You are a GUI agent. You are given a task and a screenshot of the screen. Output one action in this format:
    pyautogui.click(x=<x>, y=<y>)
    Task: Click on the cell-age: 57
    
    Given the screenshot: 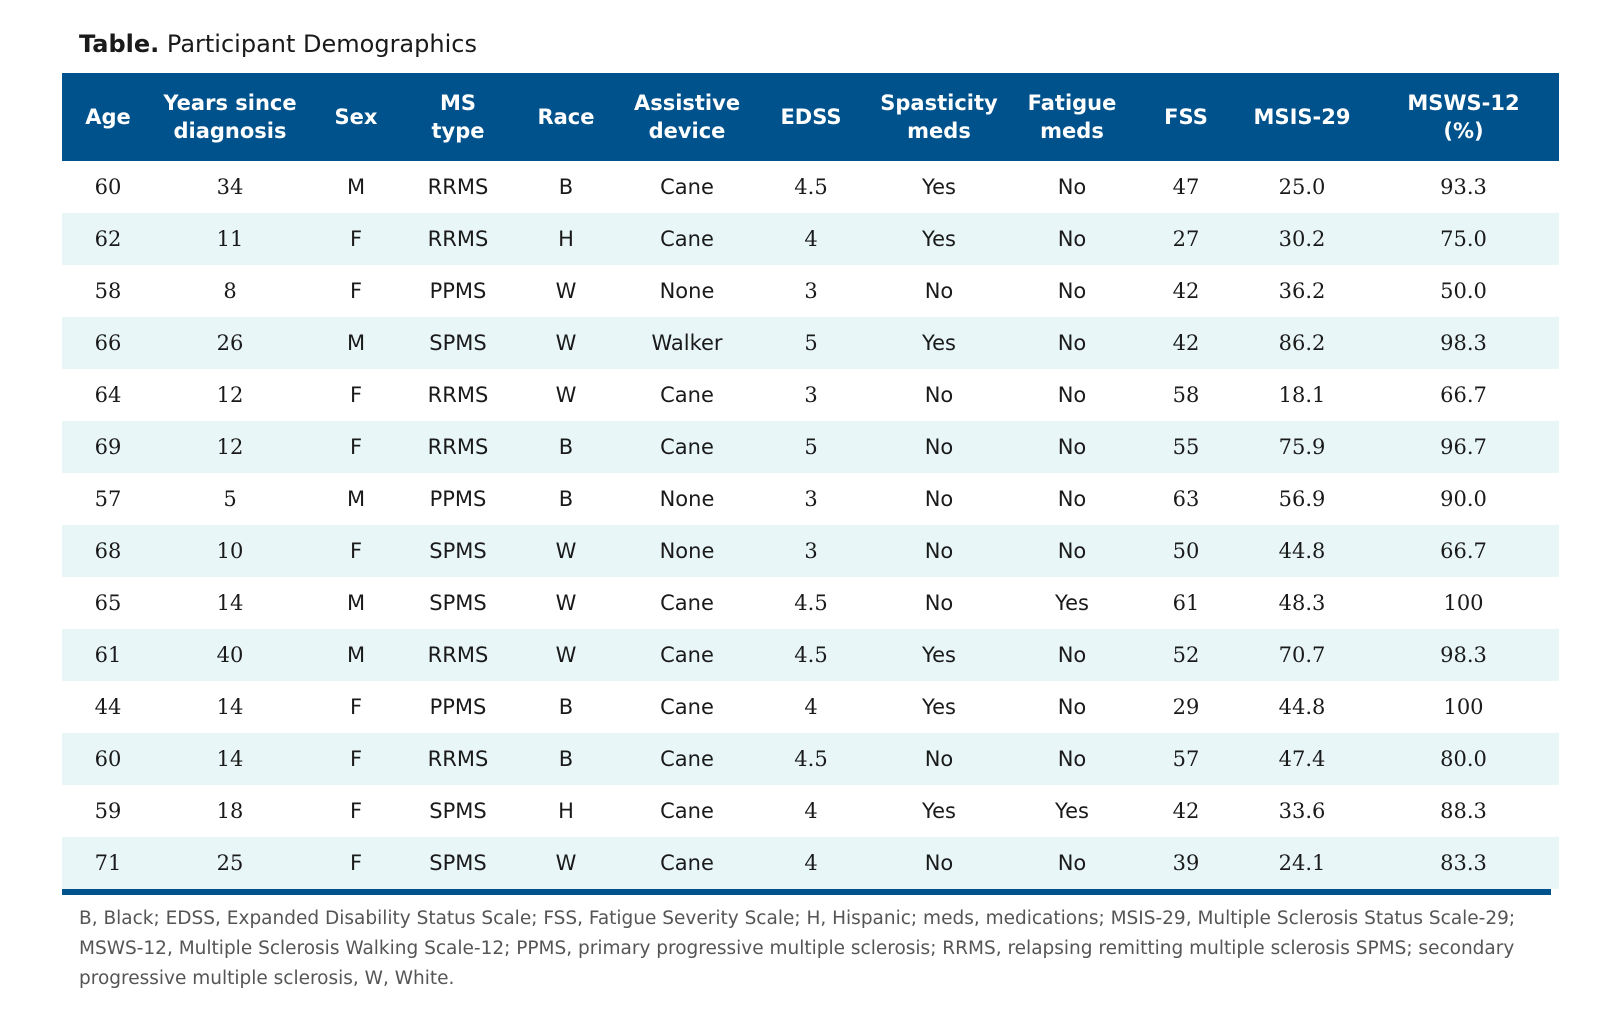 What is the action you would take?
    pyautogui.click(x=108, y=499)
    